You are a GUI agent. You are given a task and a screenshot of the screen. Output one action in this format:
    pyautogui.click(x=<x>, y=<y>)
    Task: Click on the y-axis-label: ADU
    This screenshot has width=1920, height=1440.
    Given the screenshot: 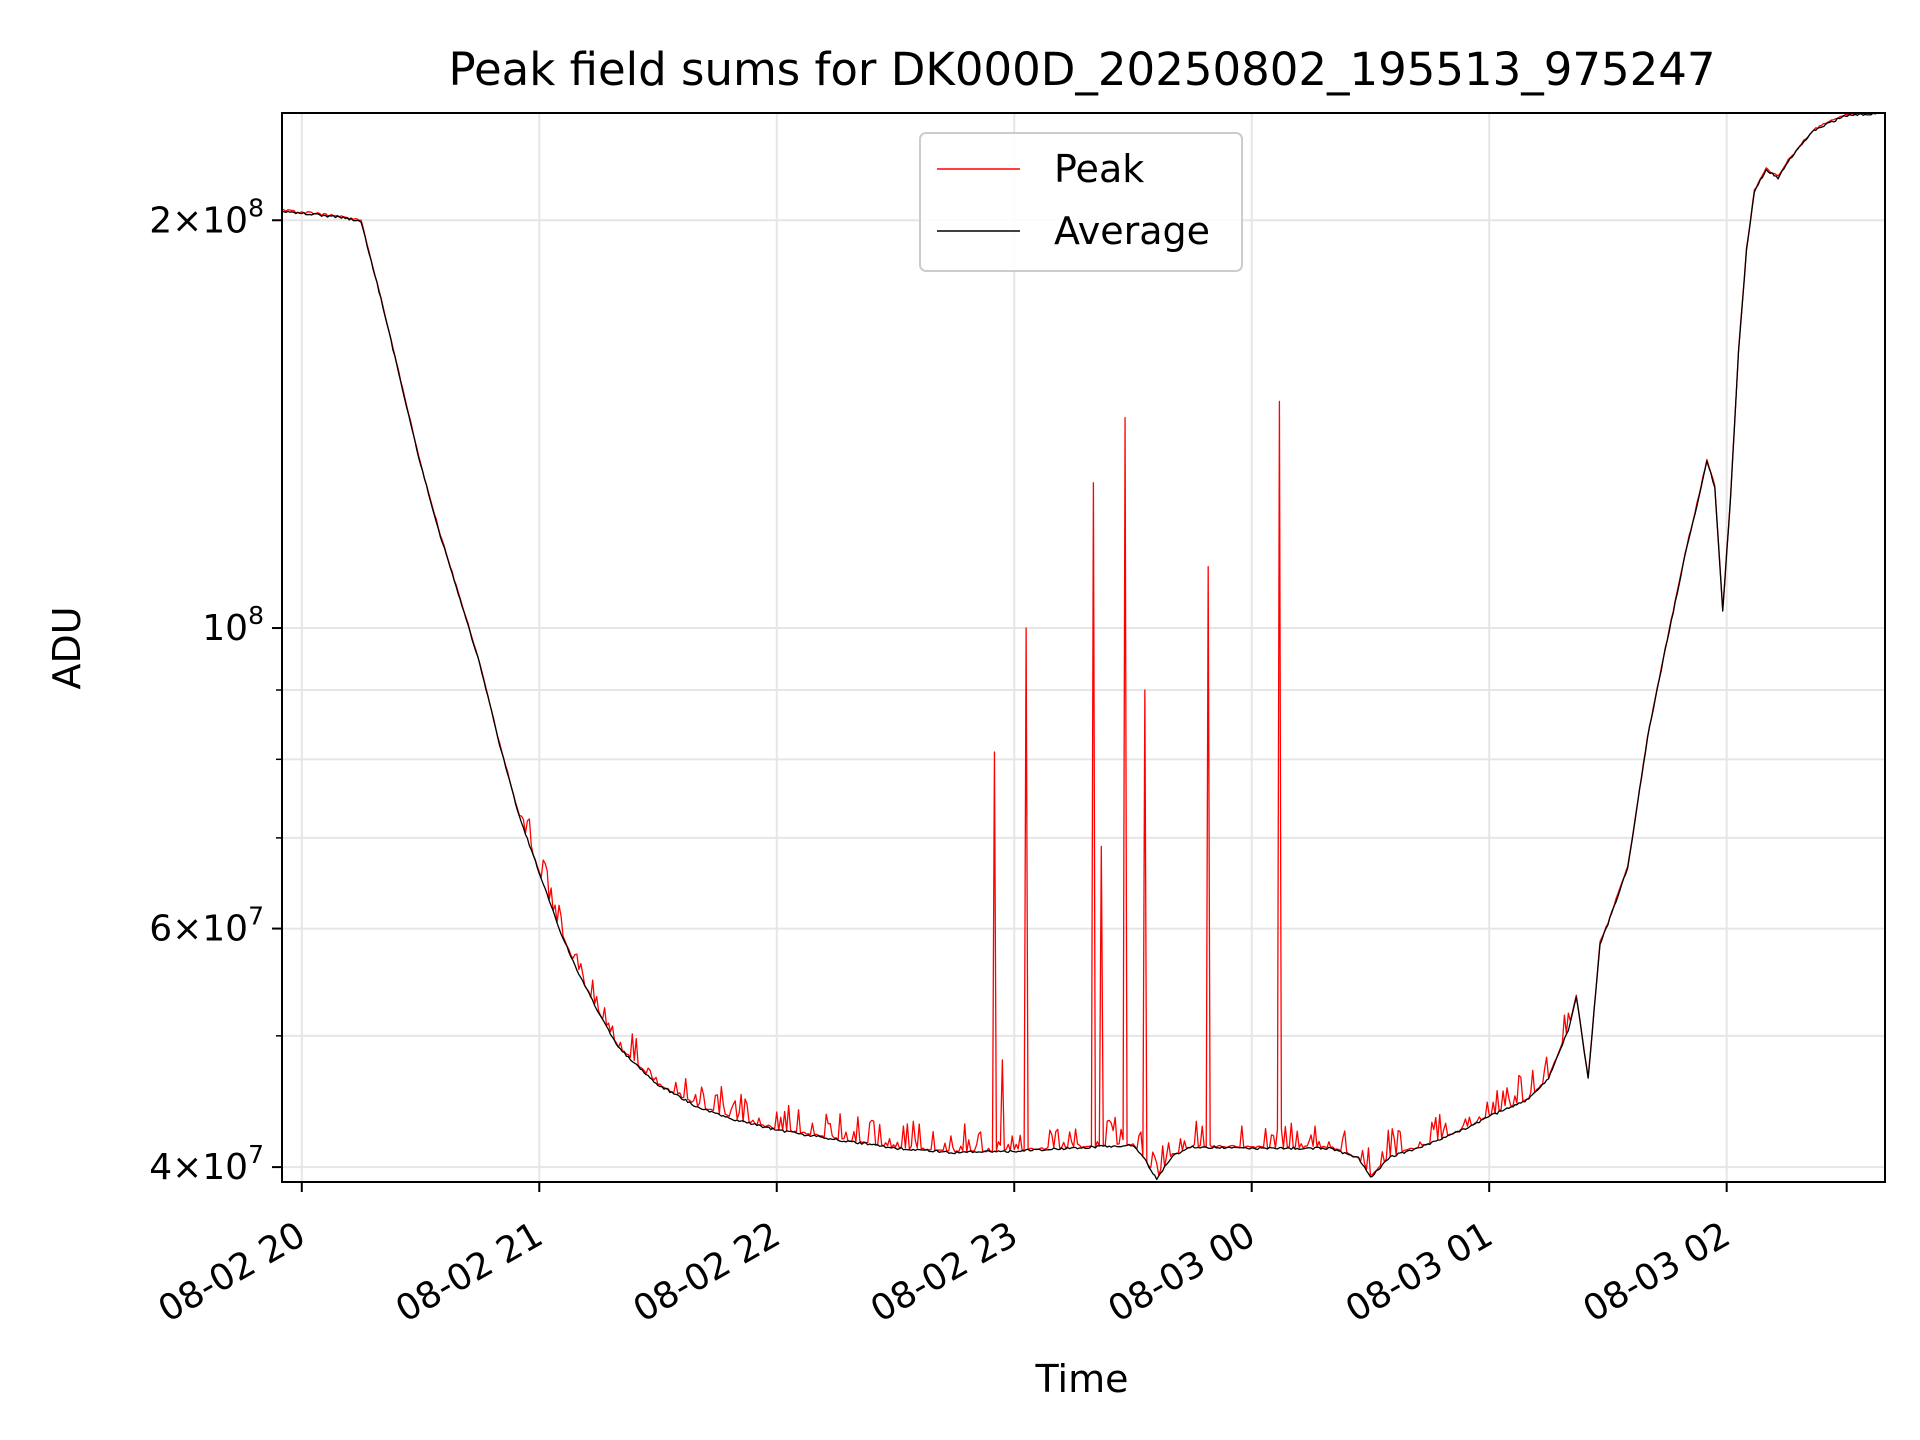 What is the action you would take?
    pyautogui.click(x=67, y=647)
    